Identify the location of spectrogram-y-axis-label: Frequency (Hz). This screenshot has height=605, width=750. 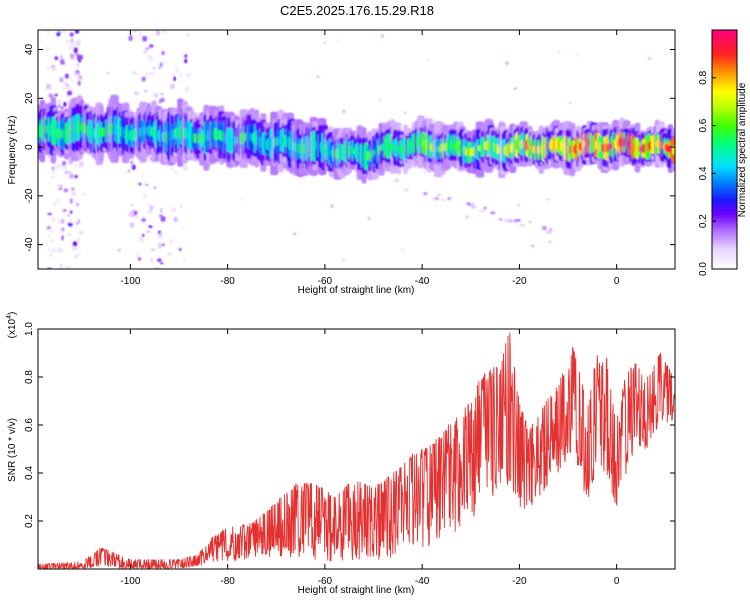
(12, 150).